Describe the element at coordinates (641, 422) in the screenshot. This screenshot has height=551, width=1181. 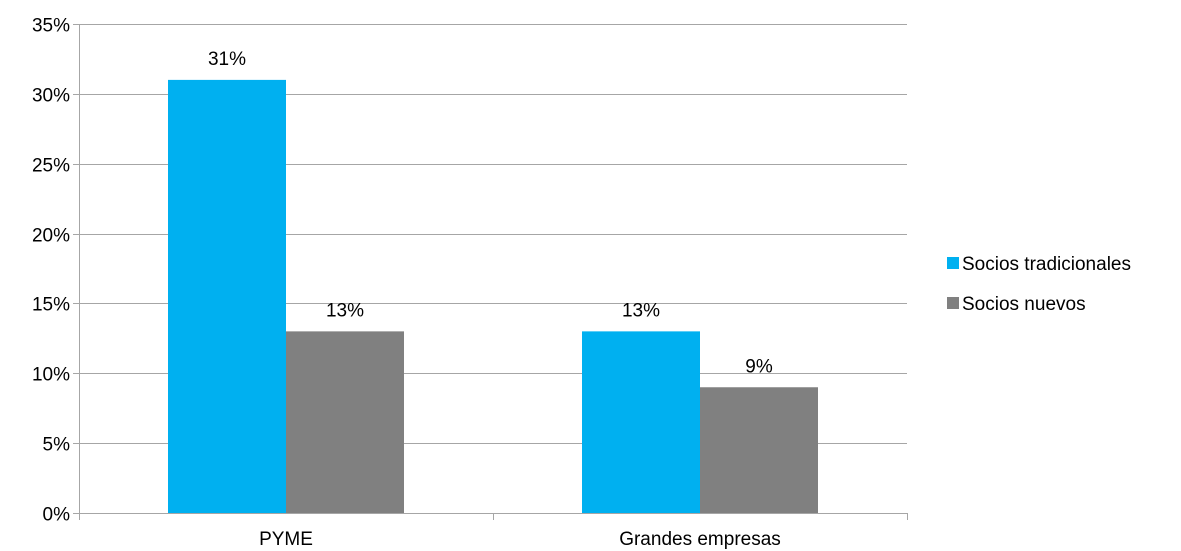
I see `bar-socios-tradicionales-grandes-empresas` at that location.